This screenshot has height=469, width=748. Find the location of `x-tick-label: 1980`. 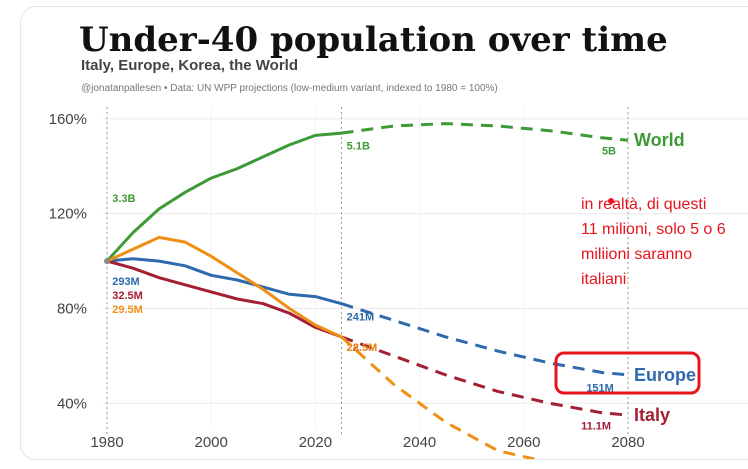

x-tick-label: 1980 is located at coordinates (106, 442).